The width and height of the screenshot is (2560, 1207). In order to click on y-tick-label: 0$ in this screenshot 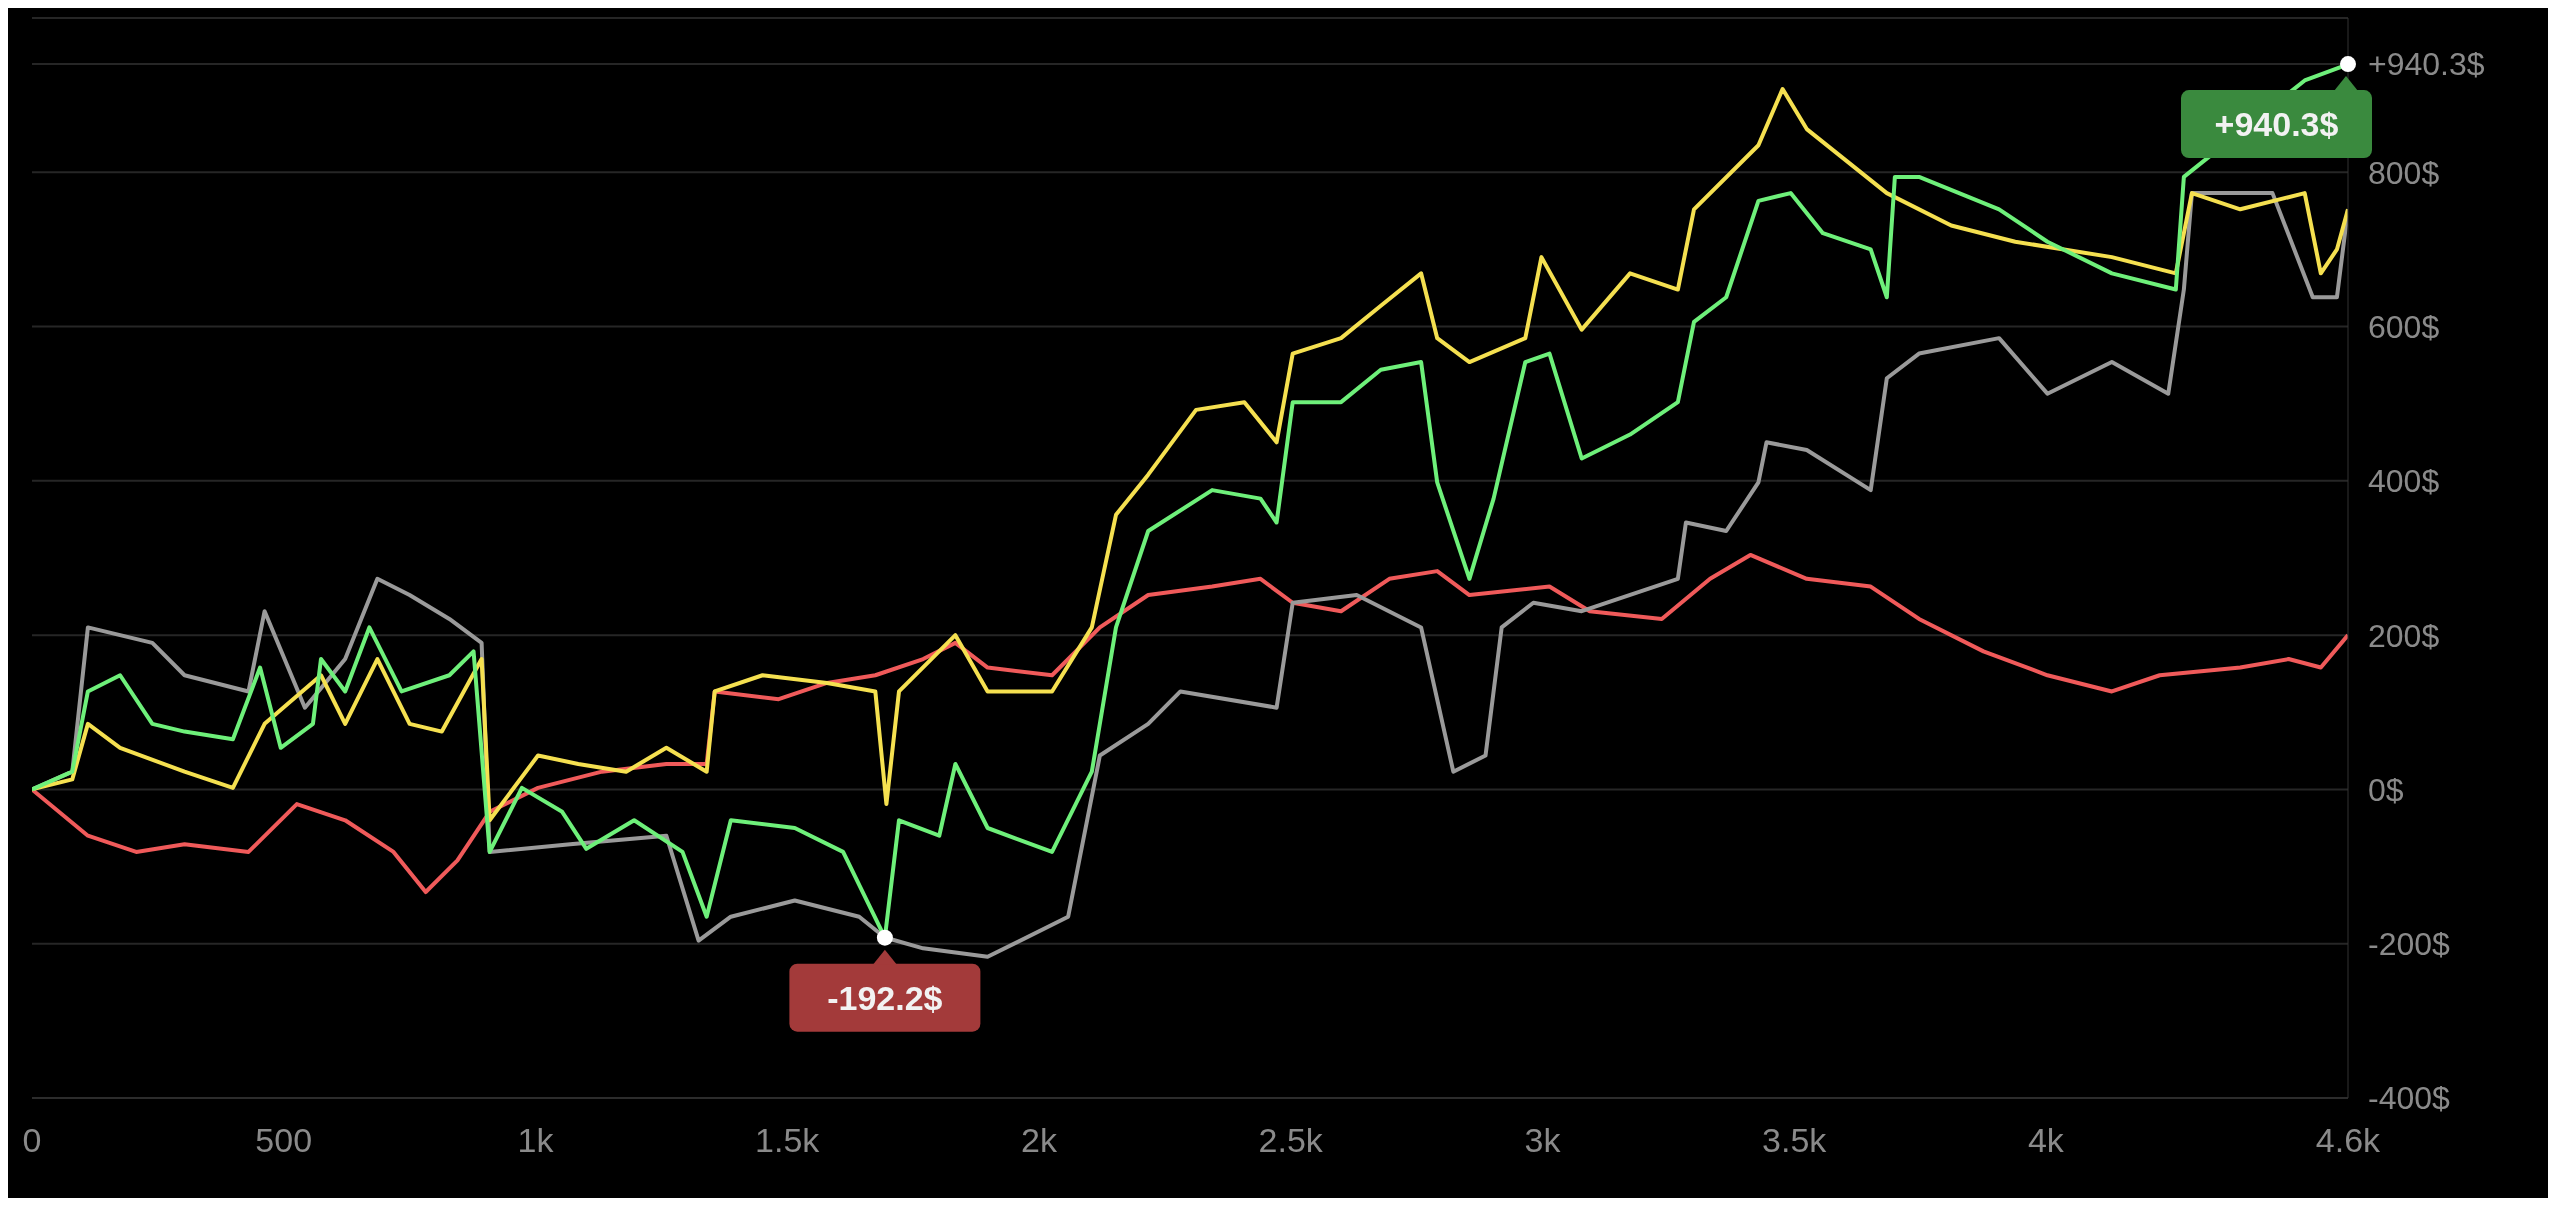, I will do `click(2386, 789)`.